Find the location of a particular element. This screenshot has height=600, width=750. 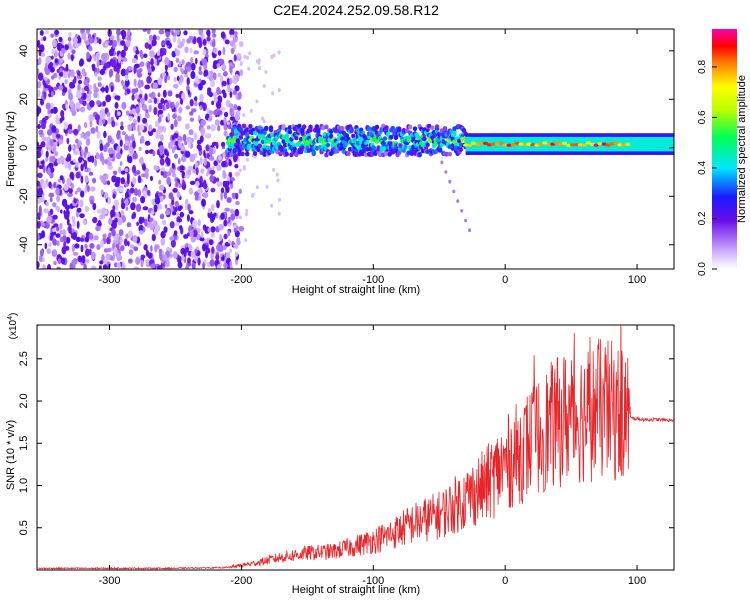

x-tick-label: -200 is located at coordinates (241, 280).